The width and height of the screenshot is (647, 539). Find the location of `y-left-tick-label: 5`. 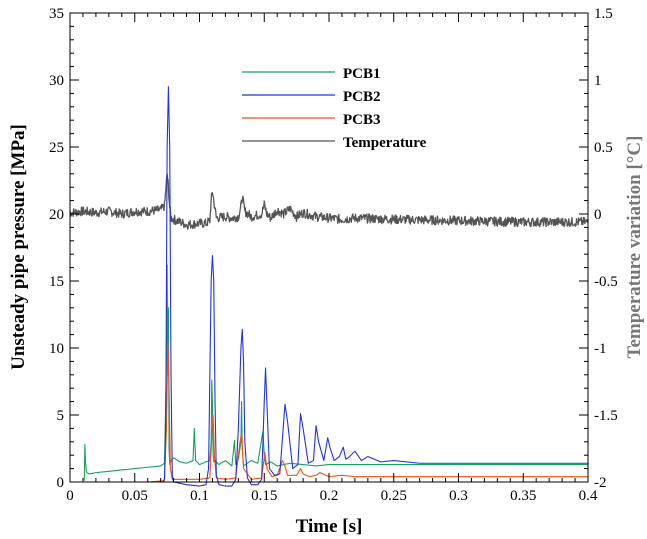

y-left-tick-label: 5 is located at coordinates (61, 416).